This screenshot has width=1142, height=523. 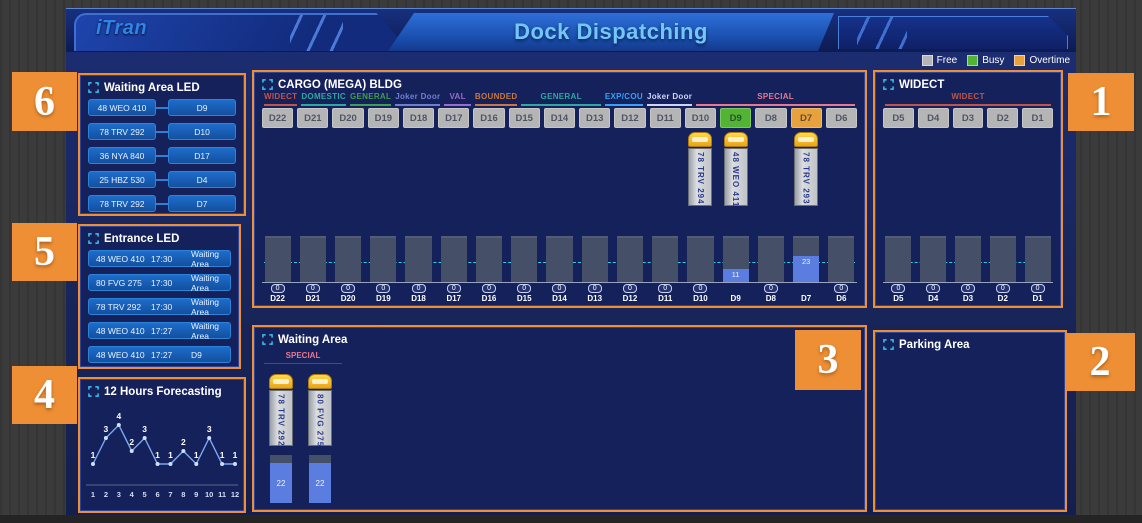 What do you see at coordinates (841, 298) in the screenshot?
I see `dock-id-label: D6` at bounding box center [841, 298].